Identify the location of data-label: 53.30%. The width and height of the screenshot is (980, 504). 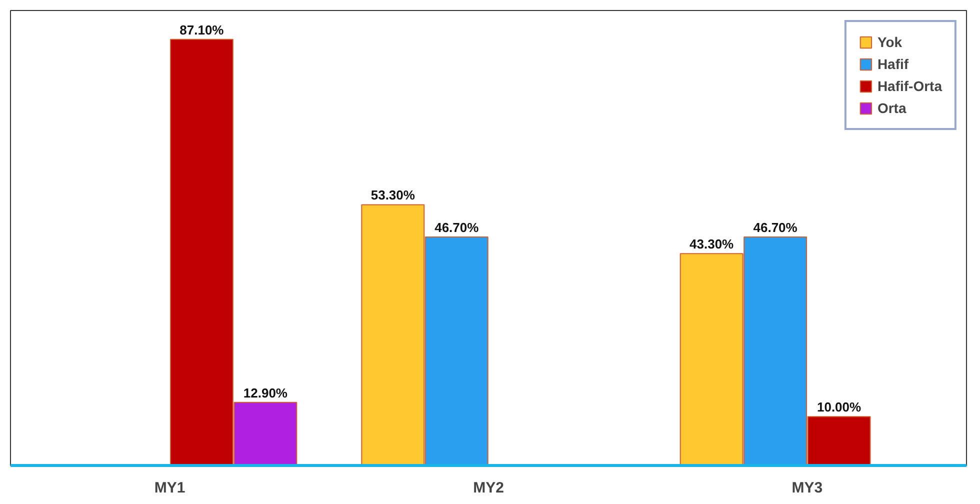
(393, 195).